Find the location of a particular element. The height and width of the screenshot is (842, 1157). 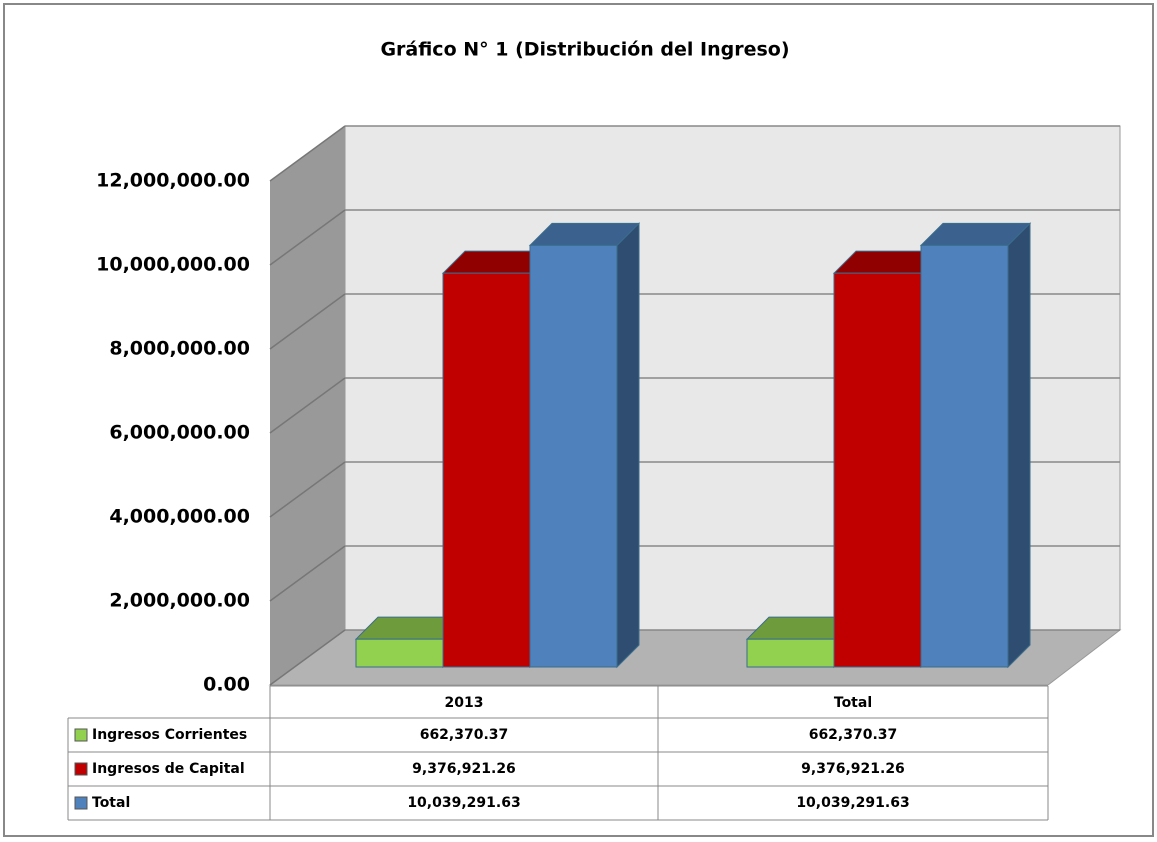

table-header: 2013 is located at coordinates (464, 703).